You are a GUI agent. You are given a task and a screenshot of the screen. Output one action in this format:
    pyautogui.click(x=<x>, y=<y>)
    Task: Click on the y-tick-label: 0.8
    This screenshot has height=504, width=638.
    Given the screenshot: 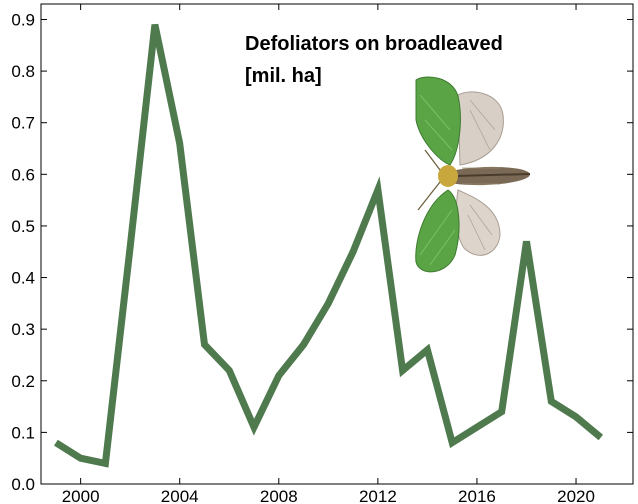 What is the action you would take?
    pyautogui.click(x=23, y=71)
    